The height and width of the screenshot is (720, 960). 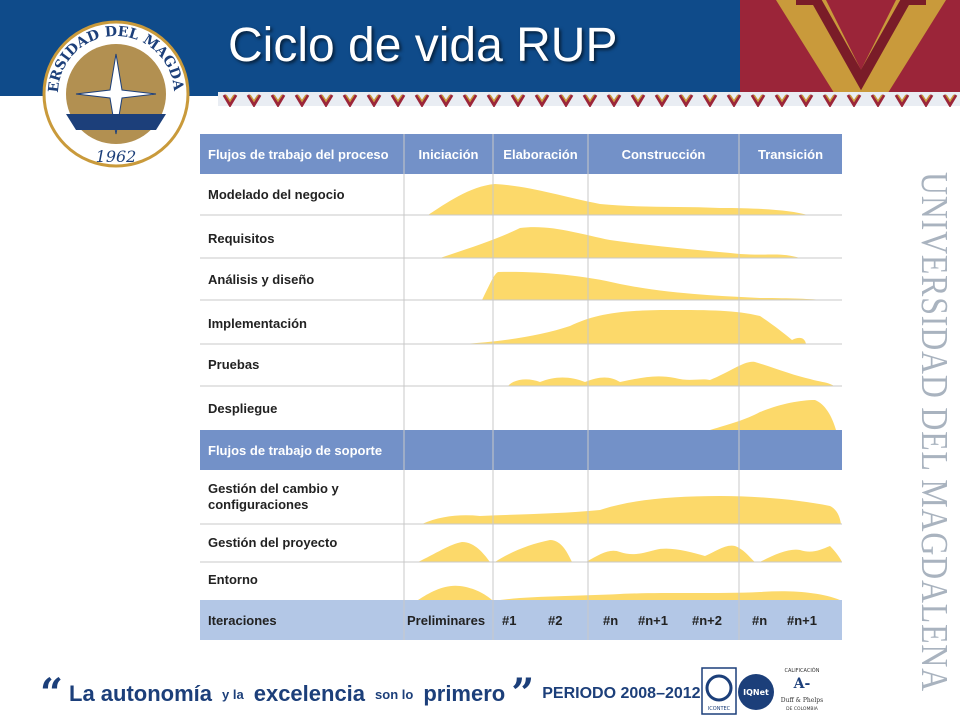 What do you see at coordinates (653, 620) in the screenshot?
I see `iteration-cn1: #n+1` at bounding box center [653, 620].